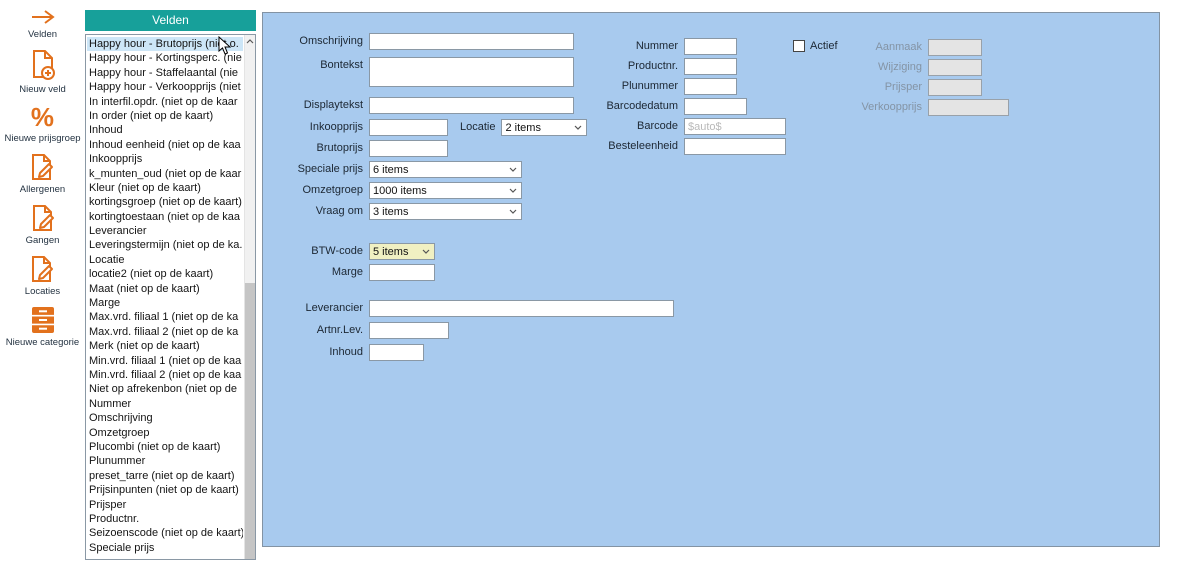 The image size is (1178, 567). What do you see at coordinates (471, 41) in the screenshot?
I see `omschrijving-input` at bounding box center [471, 41].